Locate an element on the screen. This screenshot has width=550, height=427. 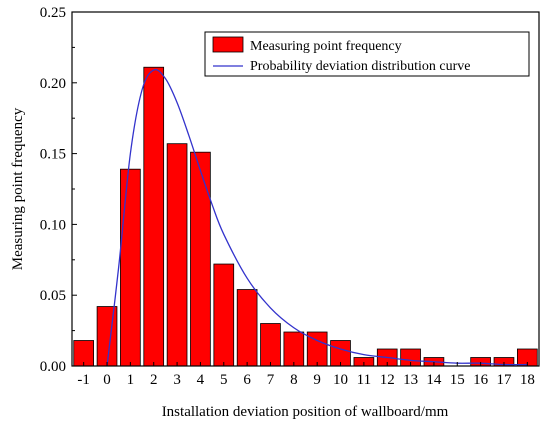
x-axis: -1 0 1 2 3 4 5 6 7 8 9 10 11 12 13 14 15 16 17 18 is located at coordinates (306, 375).